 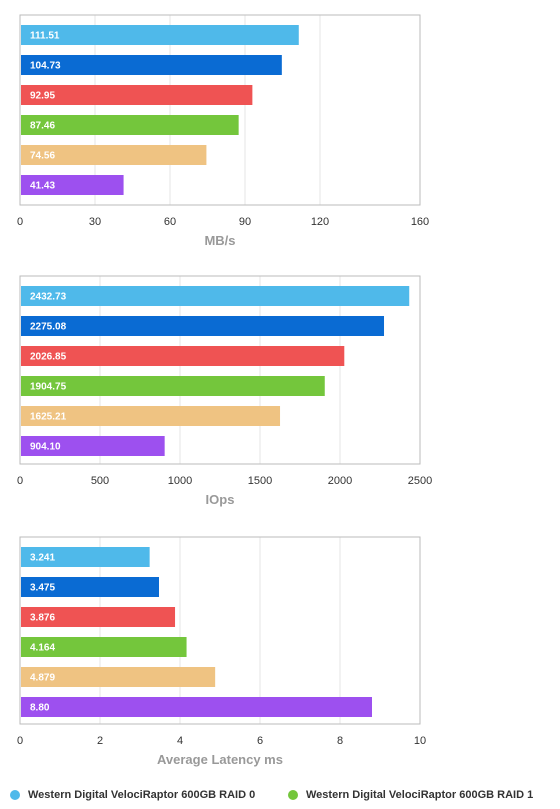 I want to click on axis-title: MB/s, so click(x=219, y=240).